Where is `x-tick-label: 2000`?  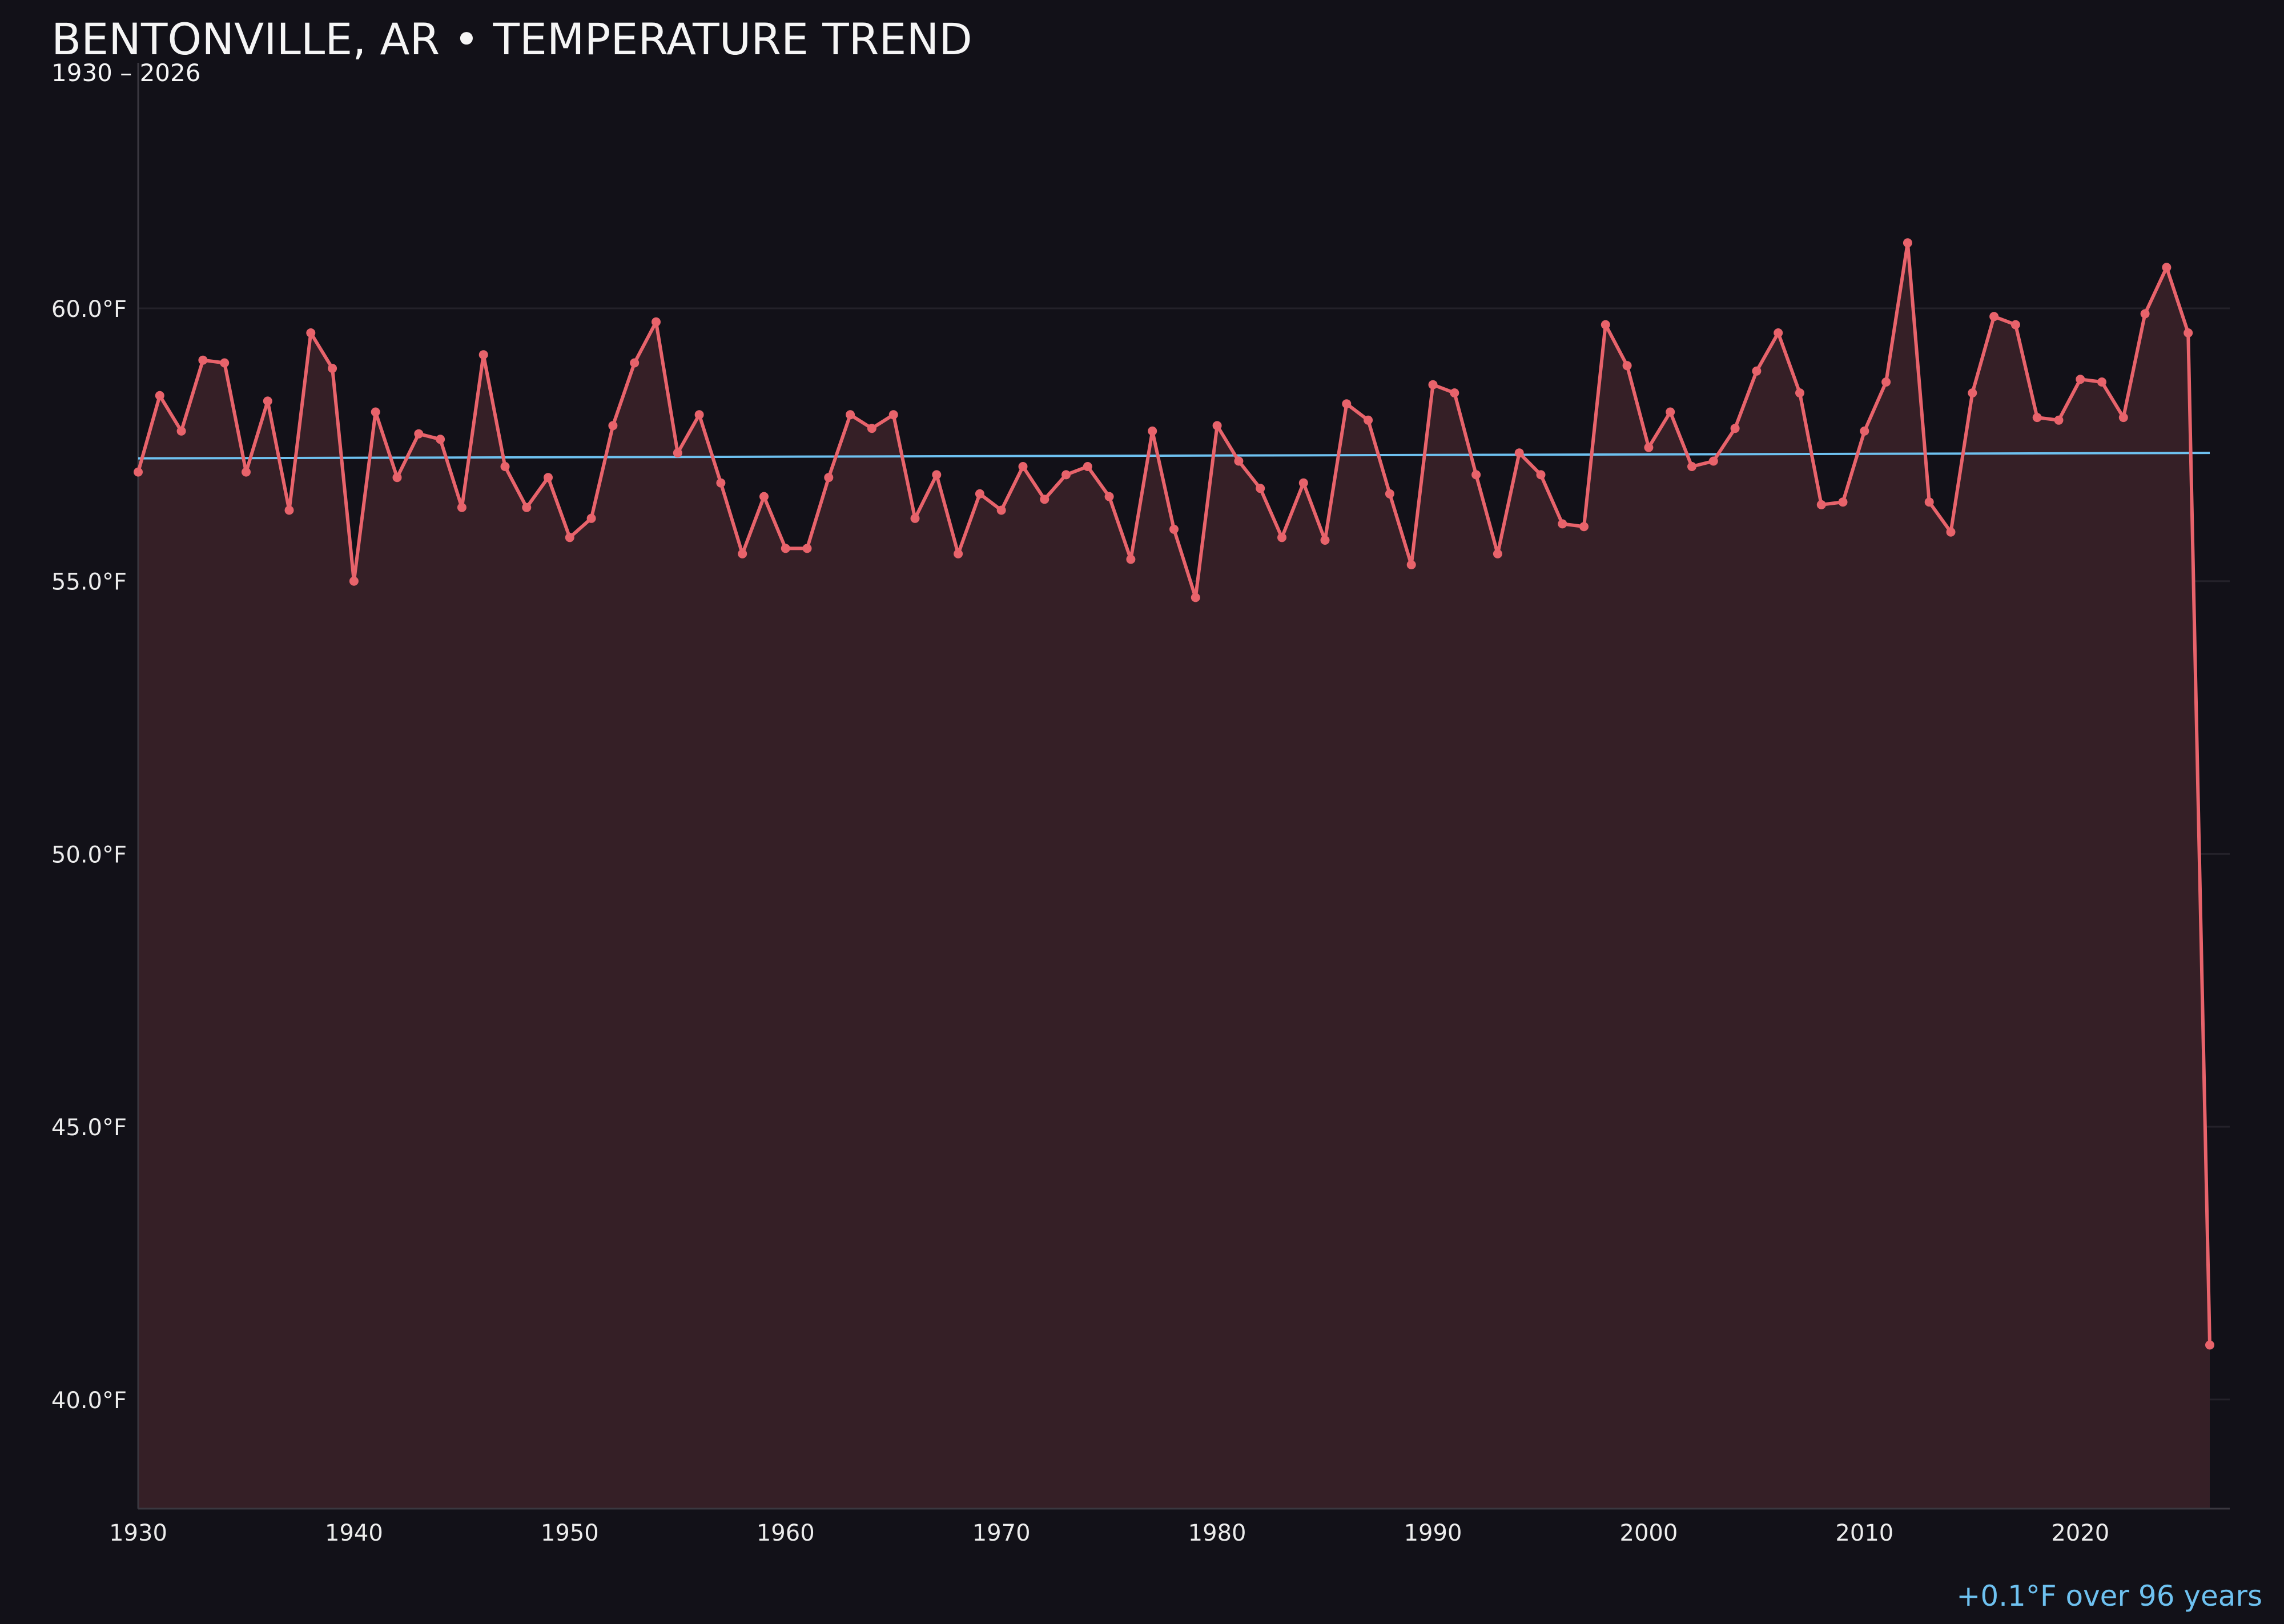 x-tick-label: 2000 is located at coordinates (1649, 1533).